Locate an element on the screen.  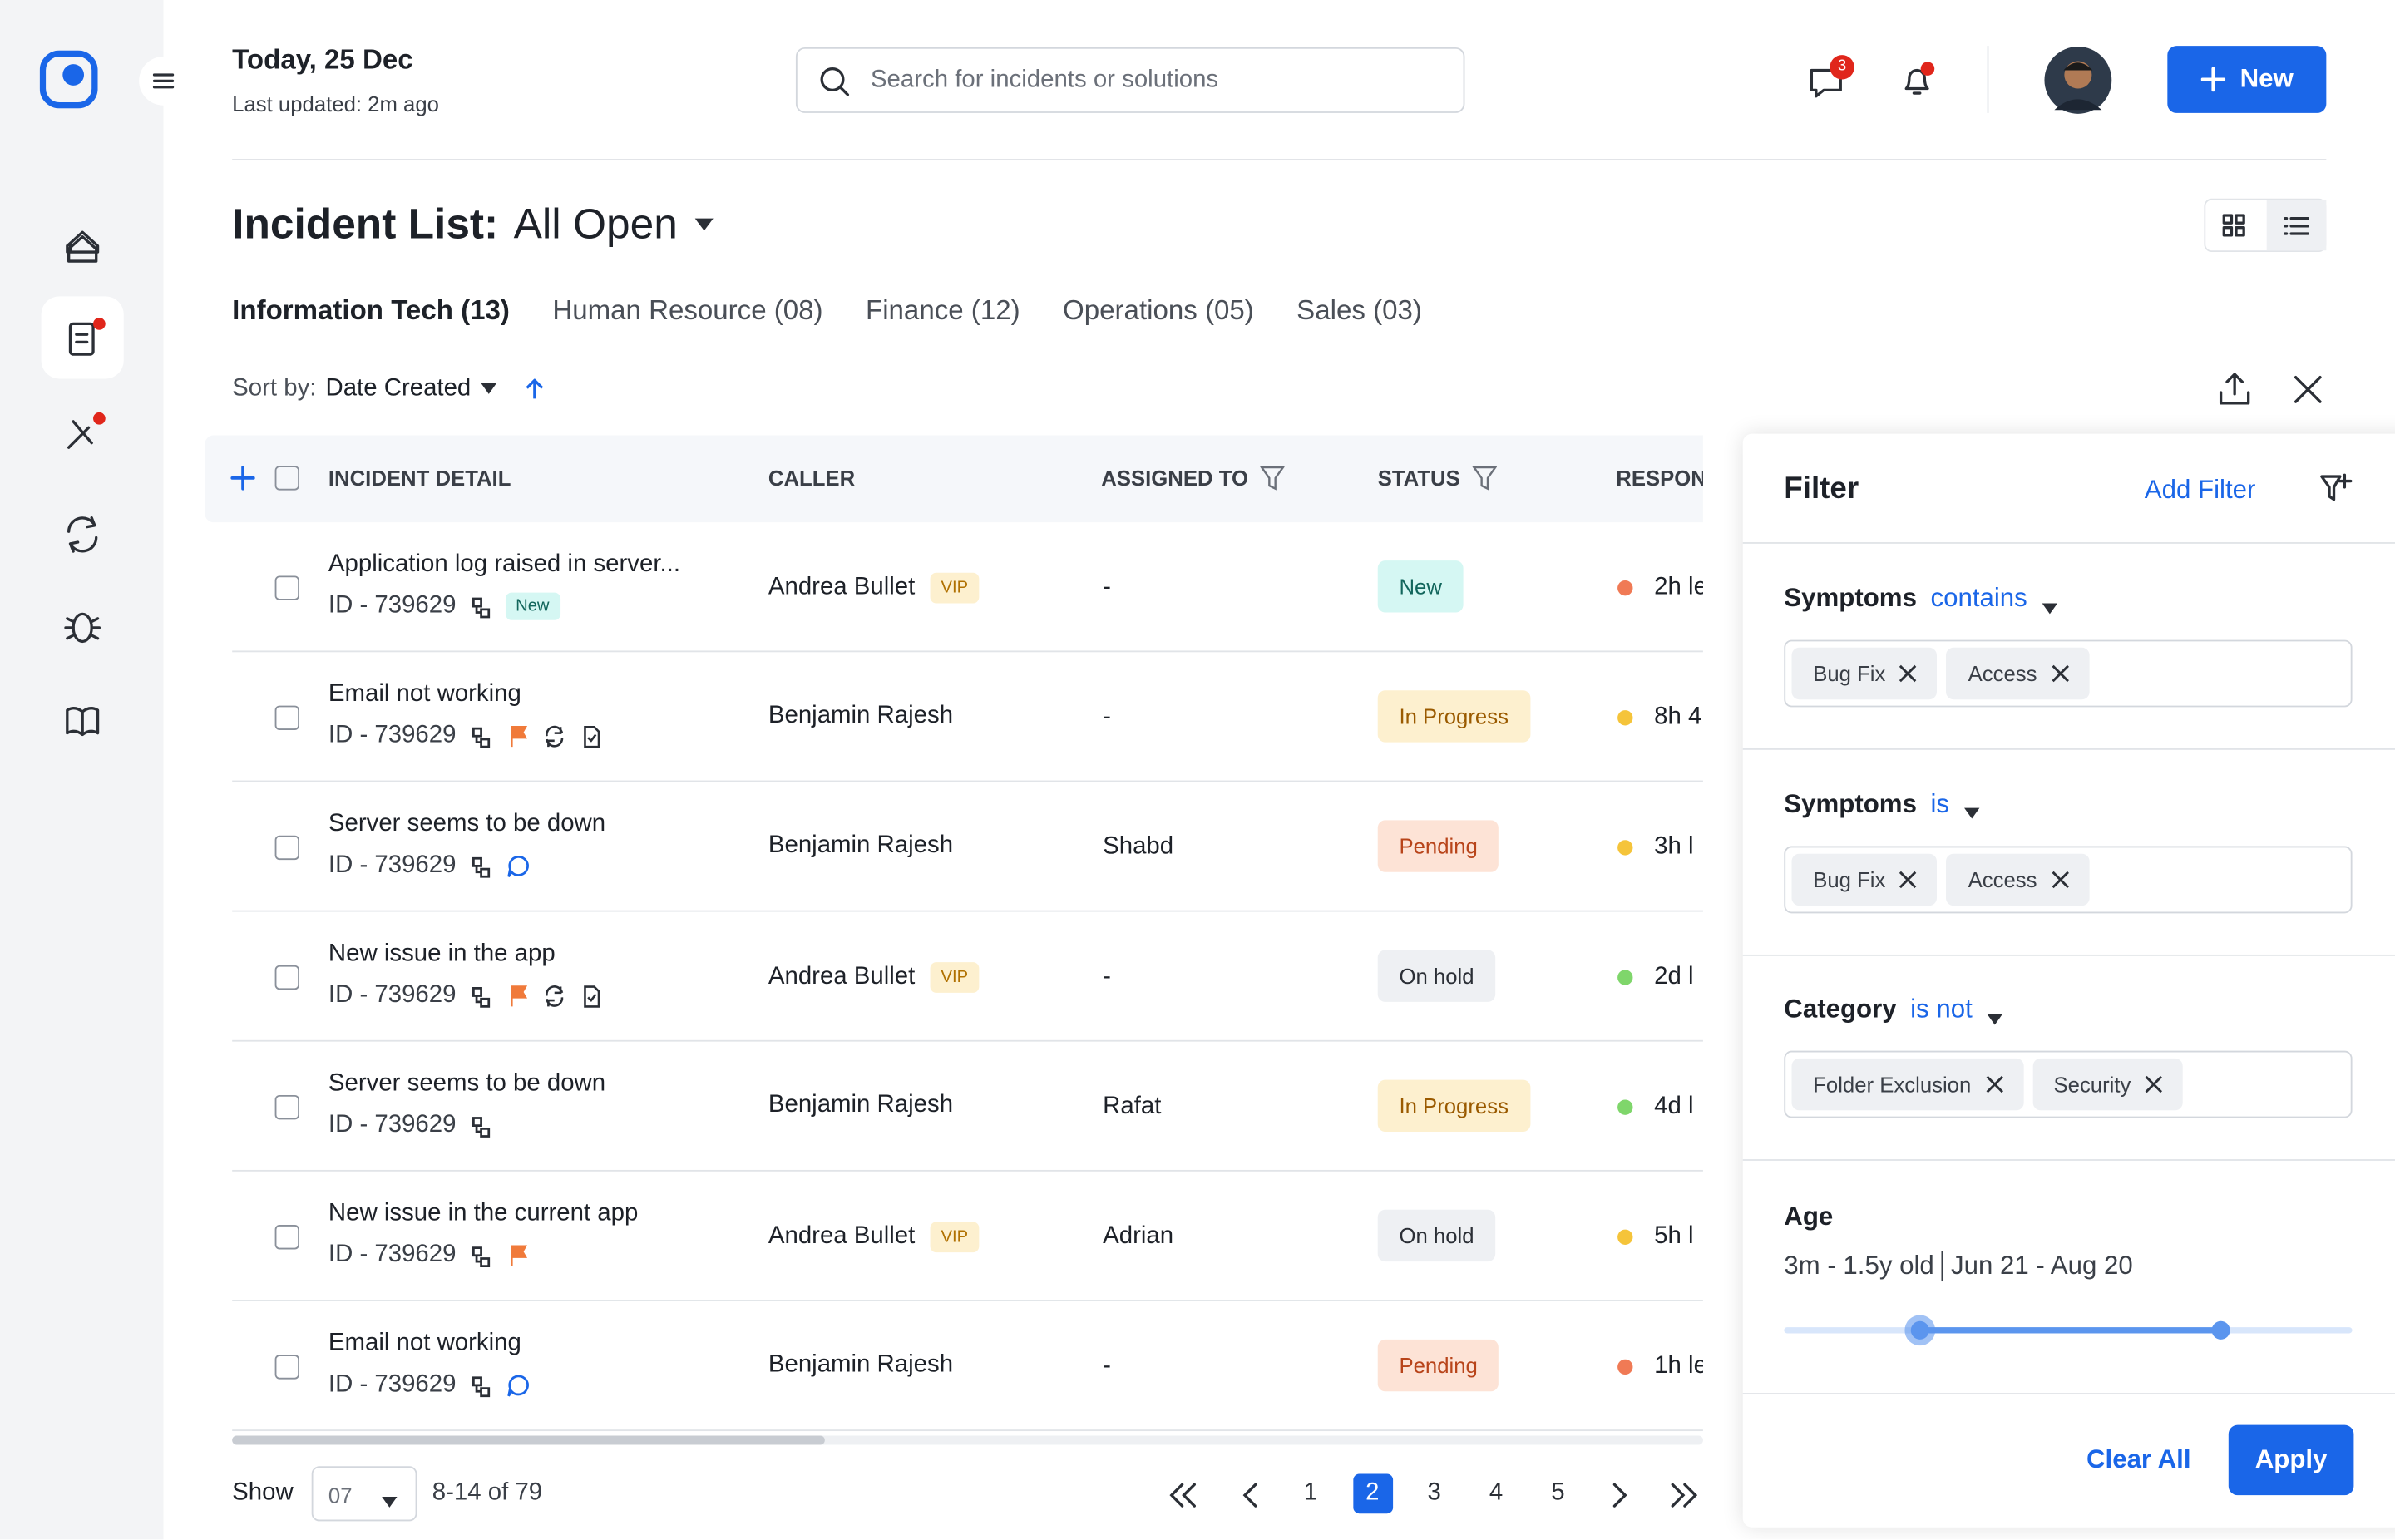
search-box: Search for incidents or solutions is located at coordinates (1130, 80).